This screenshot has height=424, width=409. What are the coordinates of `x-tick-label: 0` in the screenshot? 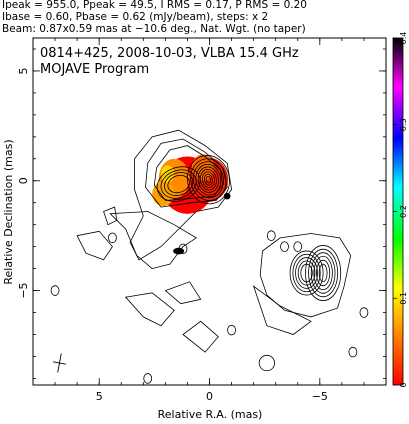 It's located at (209, 396).